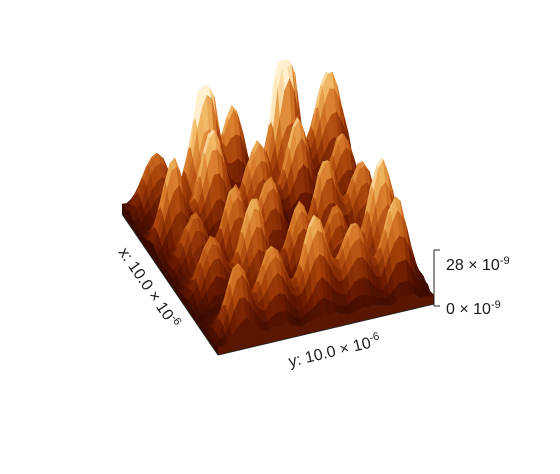 The image size is (560, 474). I want to click on surface-cell, so click(430, 294).